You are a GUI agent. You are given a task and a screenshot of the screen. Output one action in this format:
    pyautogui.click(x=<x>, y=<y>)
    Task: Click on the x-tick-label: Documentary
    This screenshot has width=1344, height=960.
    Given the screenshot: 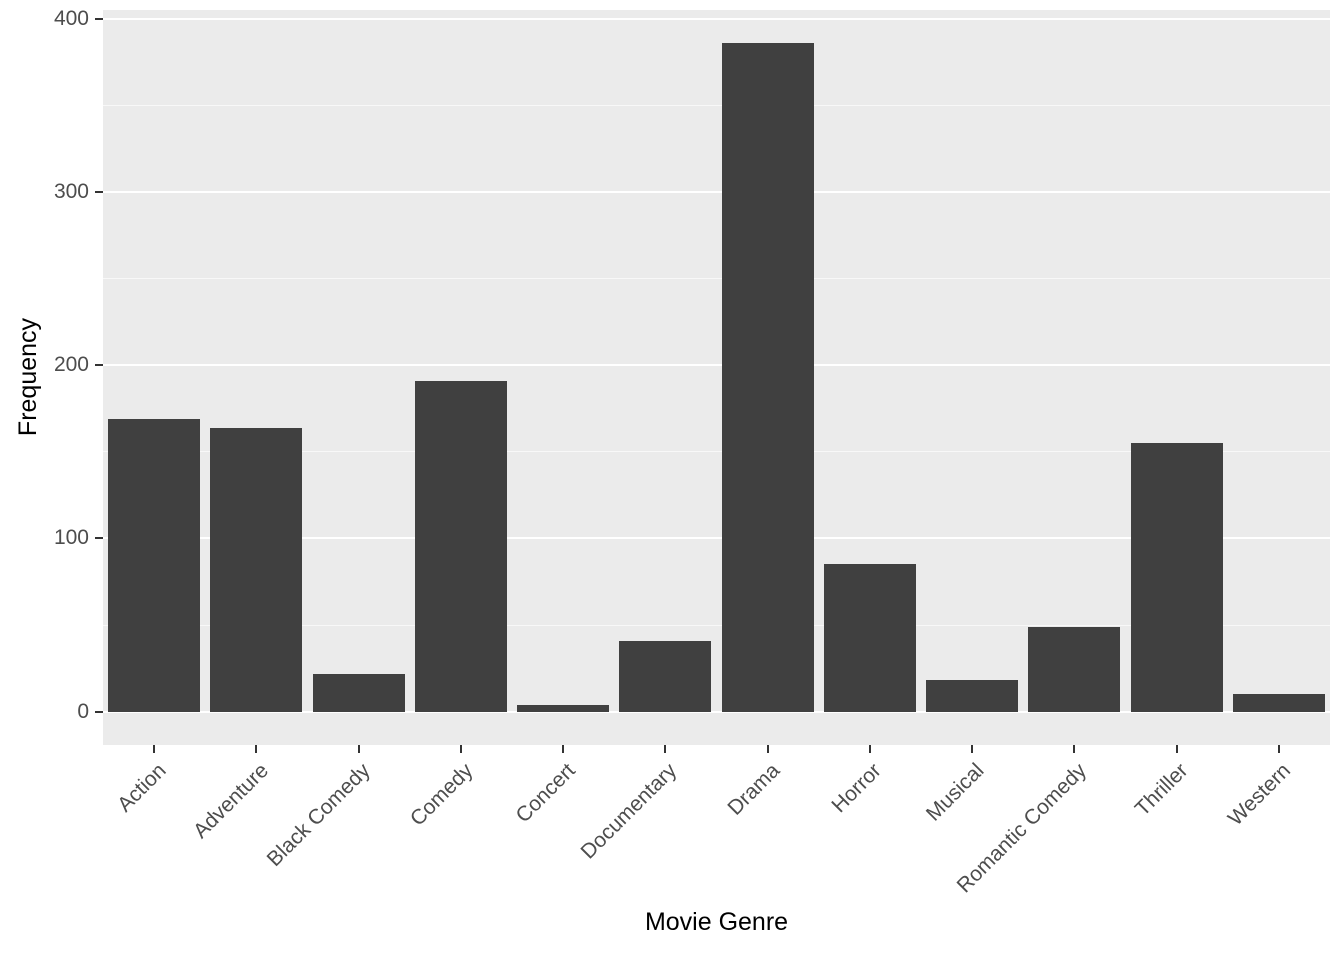 What is the action you would take?
    pyautogui.click(x=629, y=811)
    